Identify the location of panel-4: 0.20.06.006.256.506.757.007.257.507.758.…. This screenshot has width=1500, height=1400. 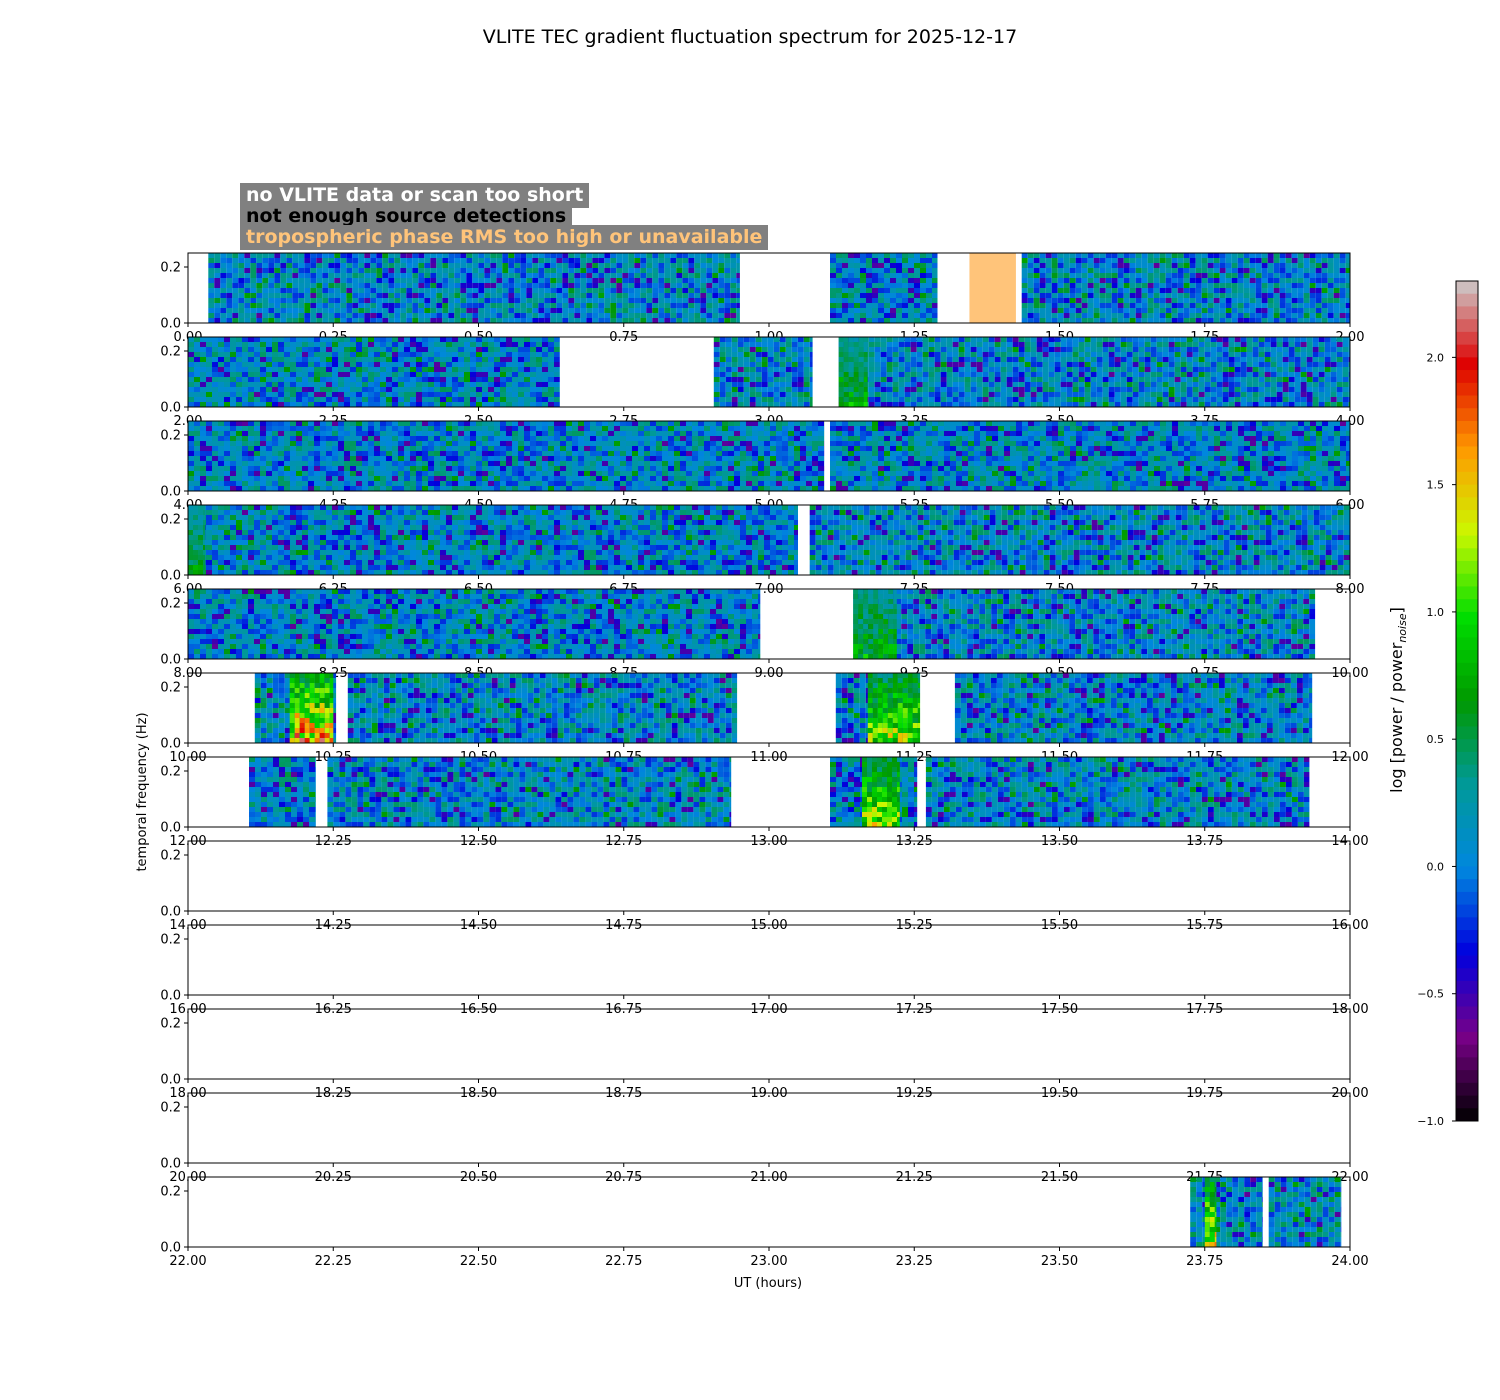
(762, 550).